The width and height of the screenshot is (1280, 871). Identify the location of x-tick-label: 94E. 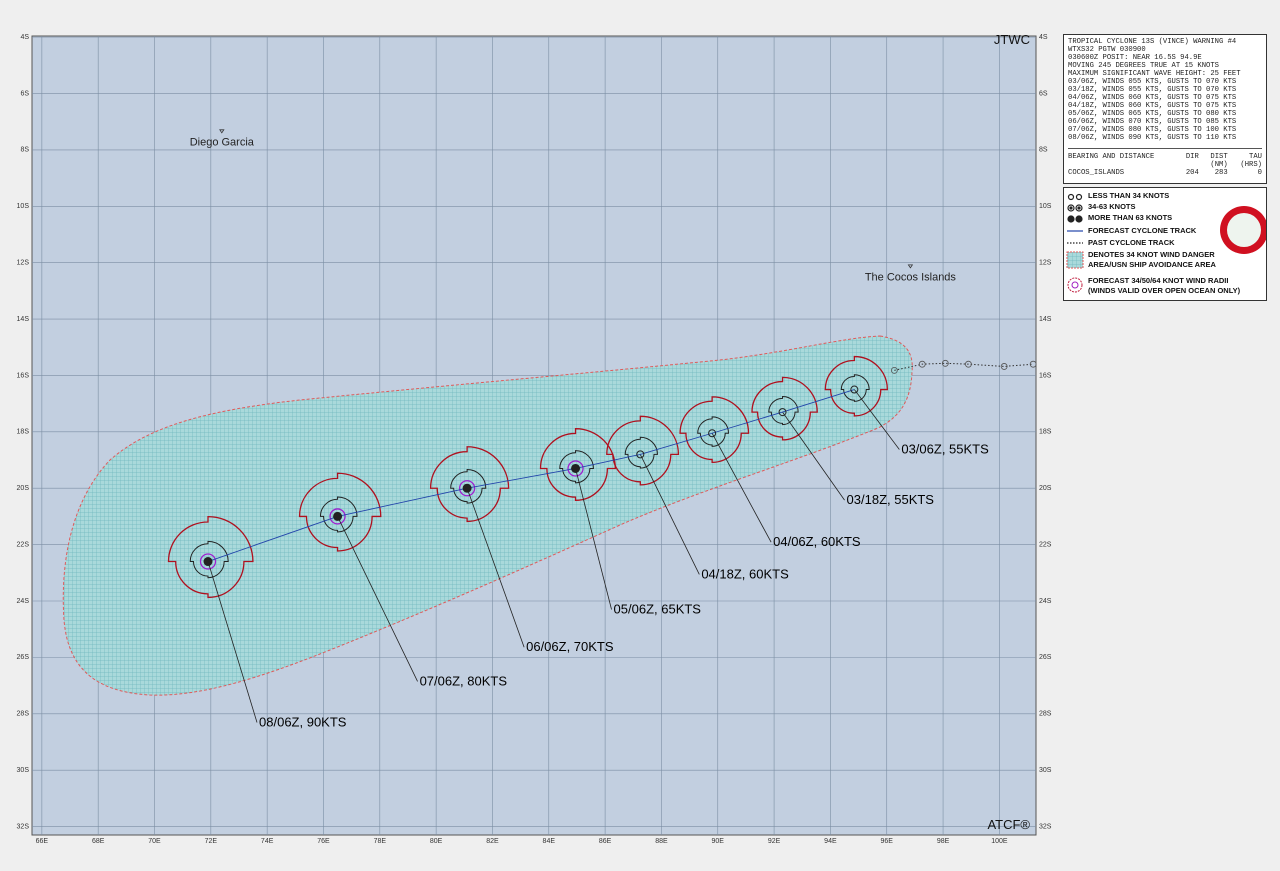
(830, 841).